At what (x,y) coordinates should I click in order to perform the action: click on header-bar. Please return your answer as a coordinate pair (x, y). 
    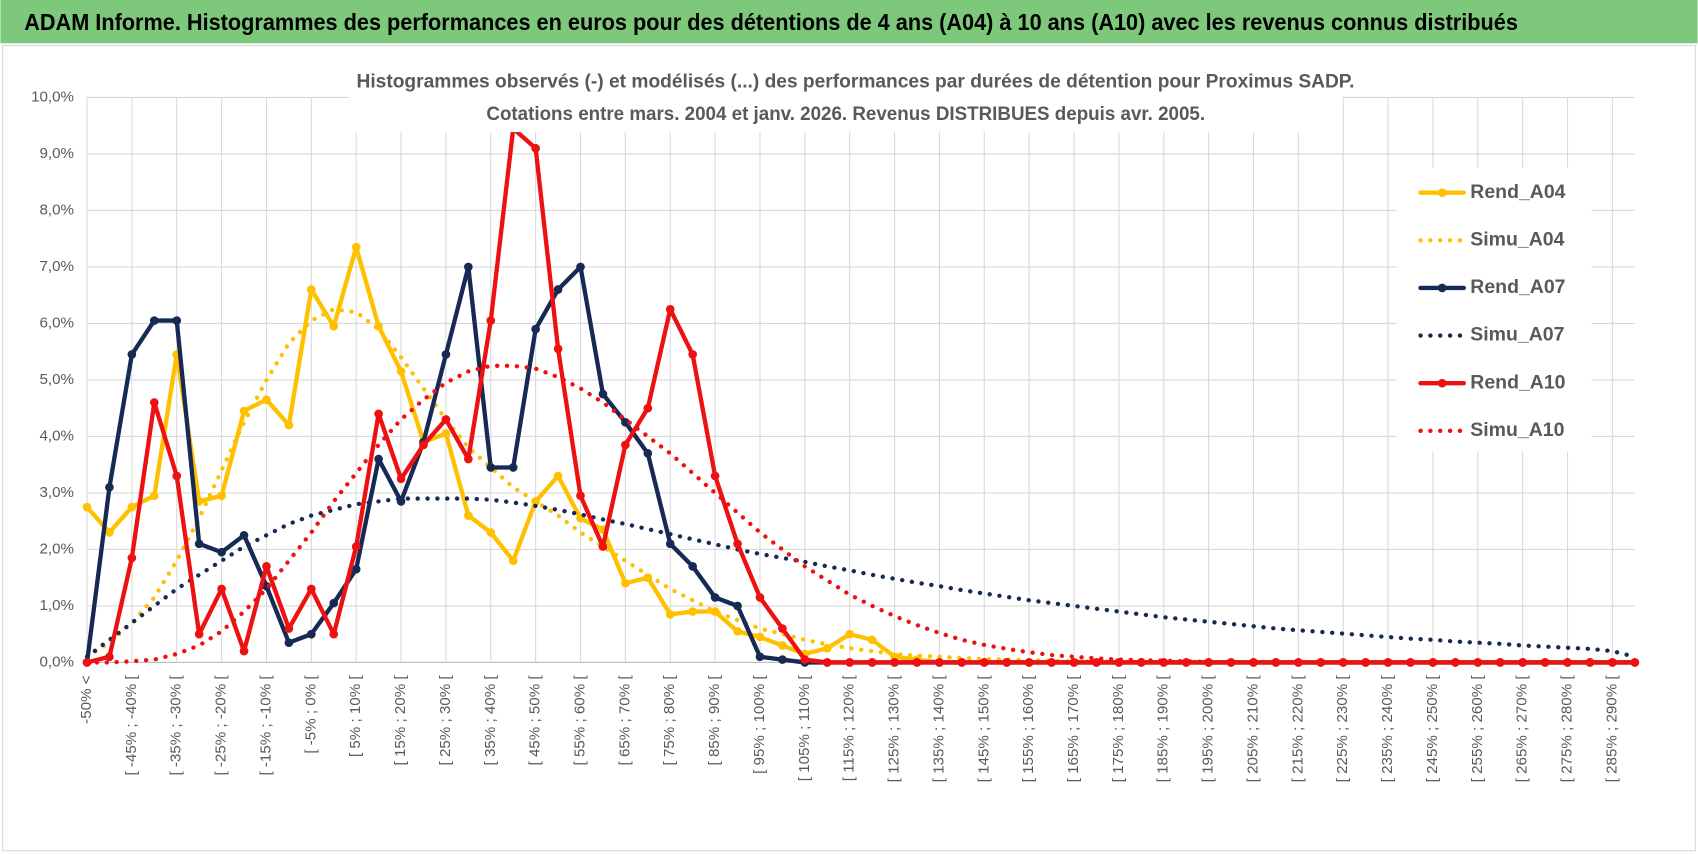
    Looking at the image, I should click on (849, 22).